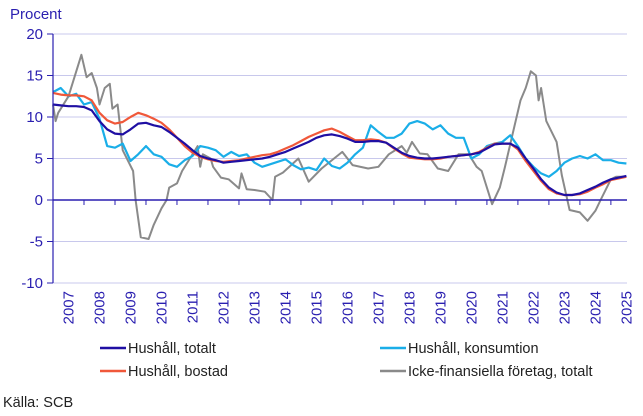 The height and width of the screenshot is (416, 643). I want to click on x-tick-label: 2019, so click(440, 307).